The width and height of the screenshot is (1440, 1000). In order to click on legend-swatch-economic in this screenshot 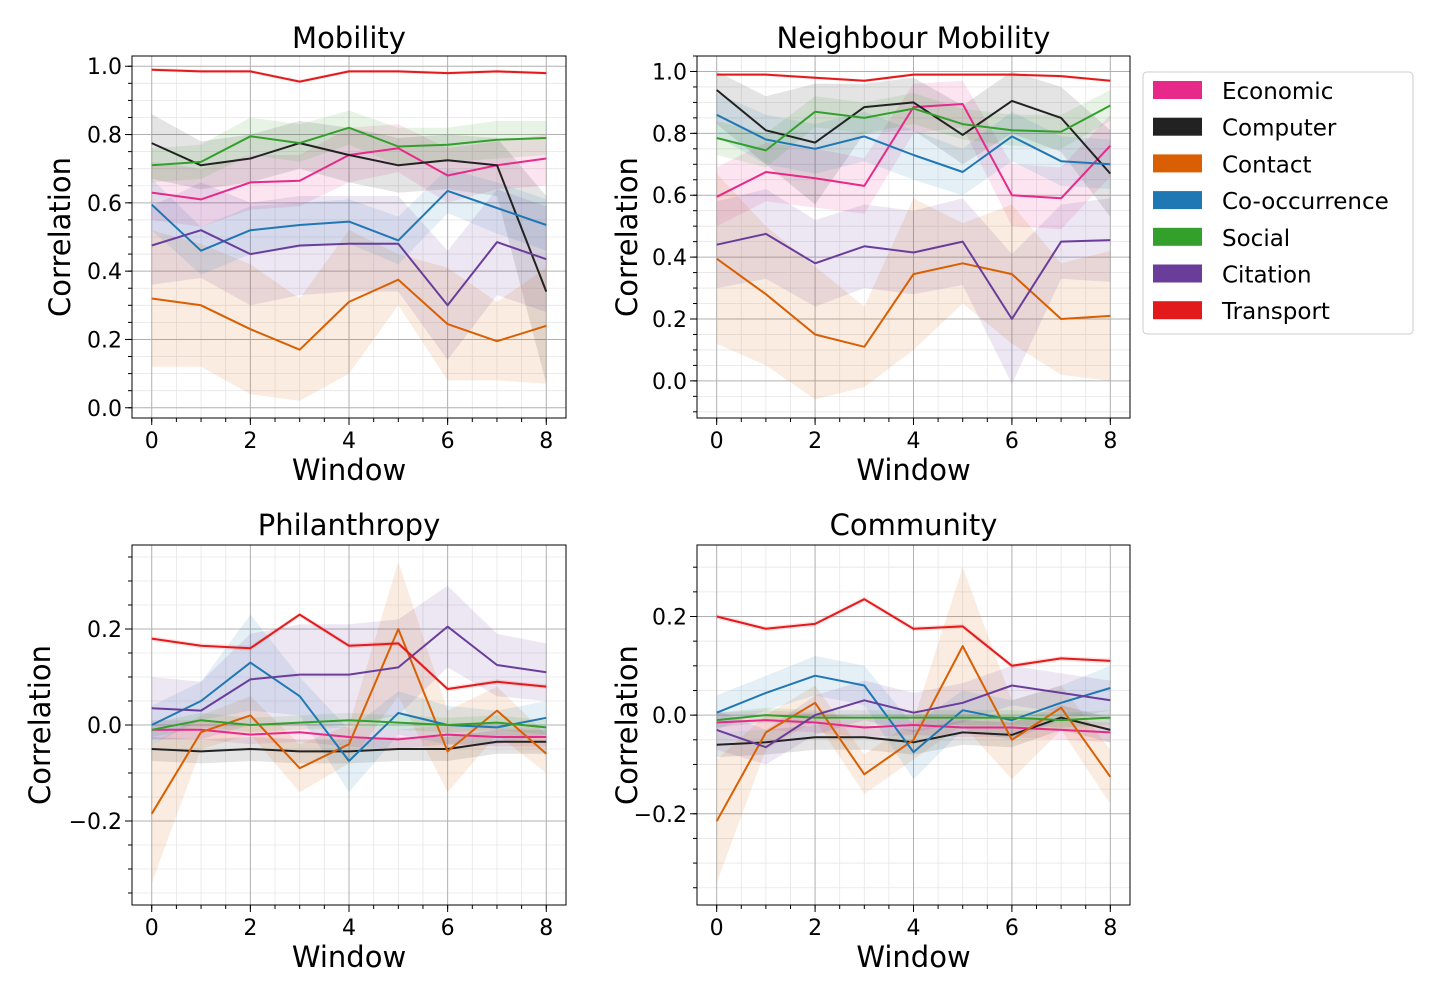, I will do `click(1177, 90)`.